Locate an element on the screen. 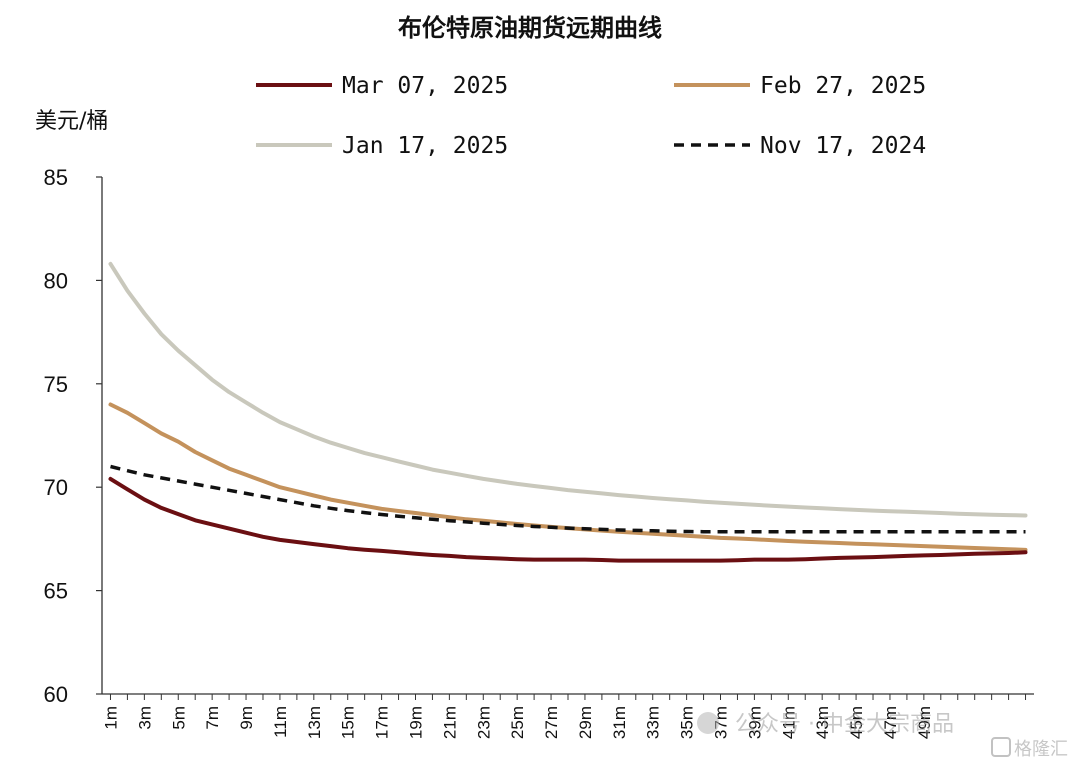 The image size is (1080, 769). x-tick-label: 9m is located at coordinates (246, 718).